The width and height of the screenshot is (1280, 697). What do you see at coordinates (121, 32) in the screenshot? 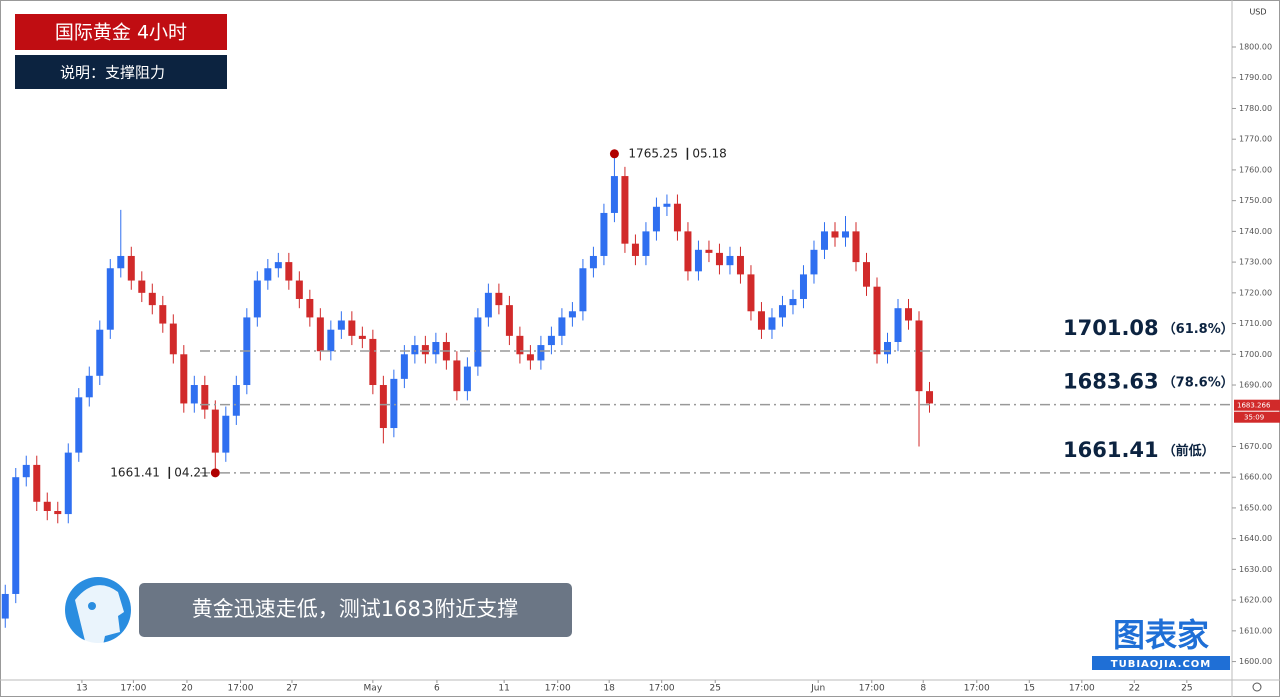
I see `title-box` at bounding box center [121, 32].